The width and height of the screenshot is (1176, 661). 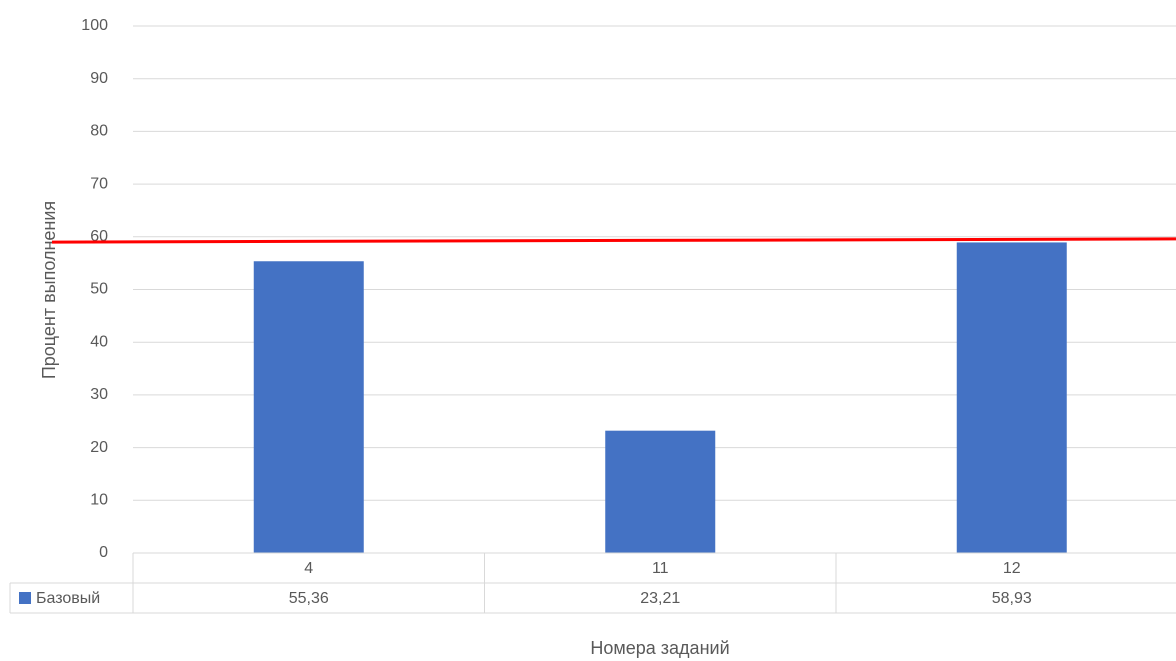 I want to click on y-tick-label: 20, so click(x=99, y=447).